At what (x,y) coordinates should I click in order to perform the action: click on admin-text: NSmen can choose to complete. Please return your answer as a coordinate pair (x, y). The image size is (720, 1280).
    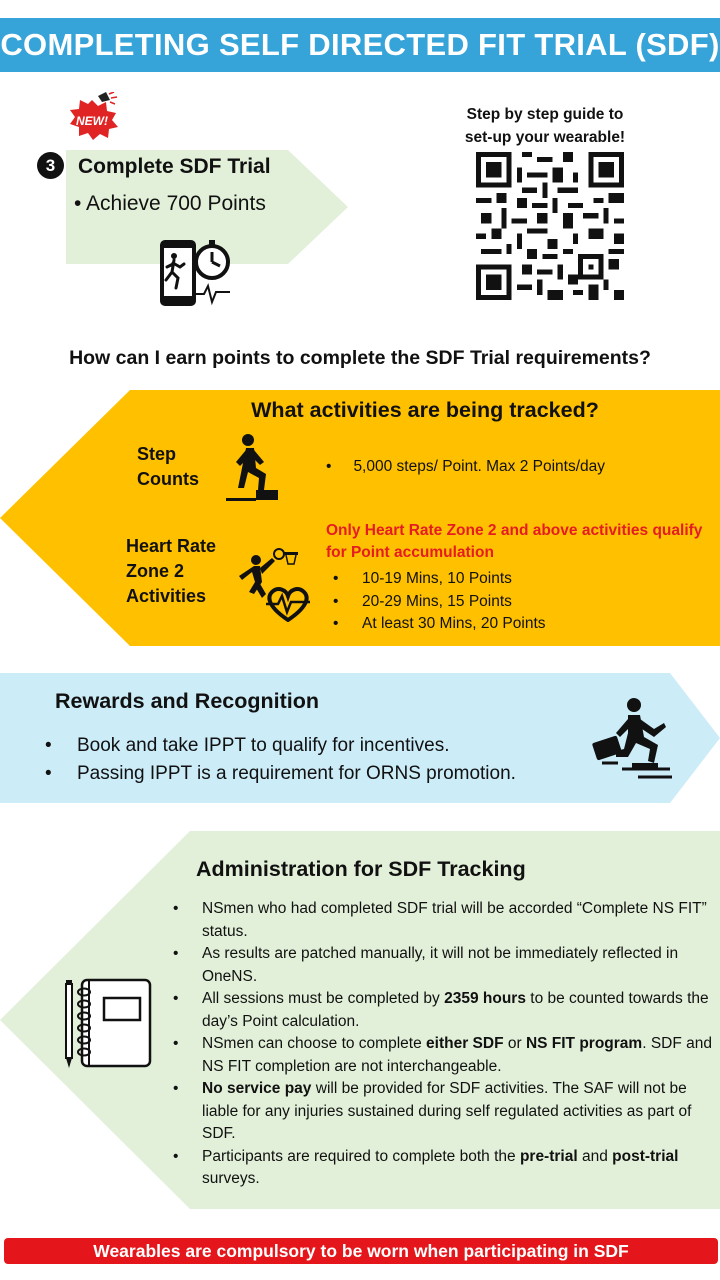
    Looking at the image, I should click on (314, 1043).